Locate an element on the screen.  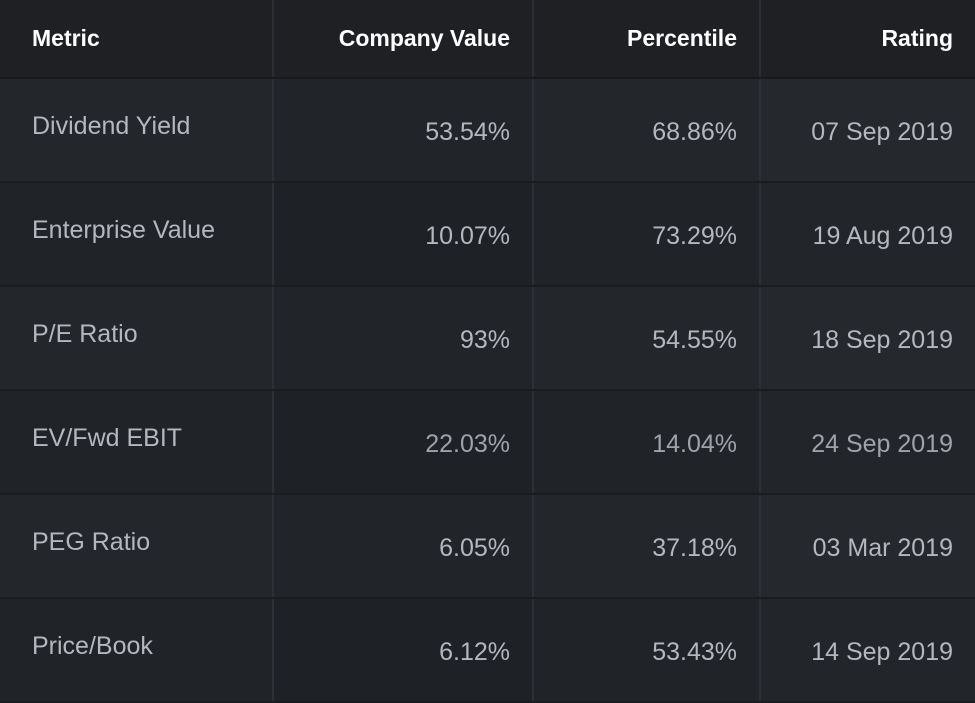
company-value: 6.05% is located at coordinates (474, 547).